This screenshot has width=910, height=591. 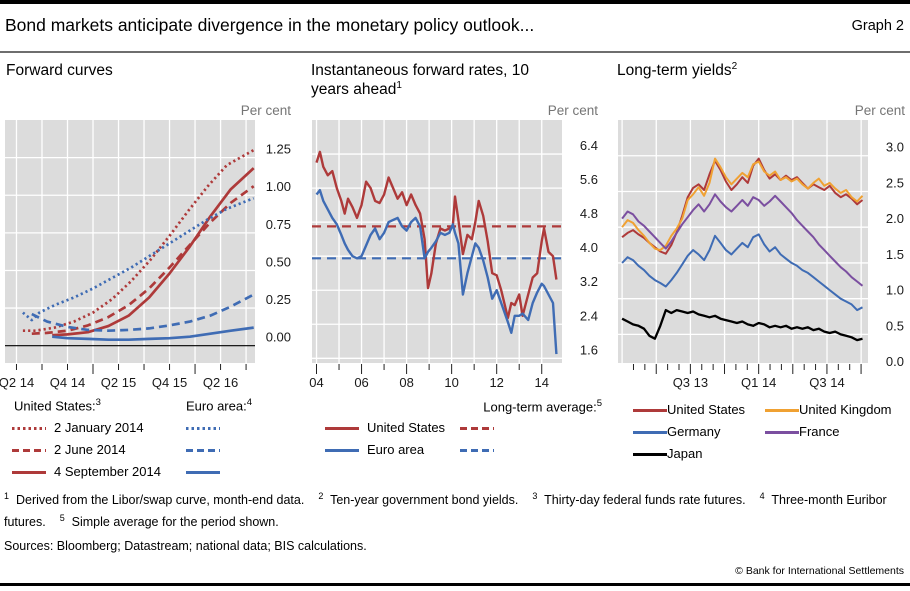 What do you see at coordinates (316, 382) in the screenshot?
I see `svg-text: 04` at bounding box center [316, 382].